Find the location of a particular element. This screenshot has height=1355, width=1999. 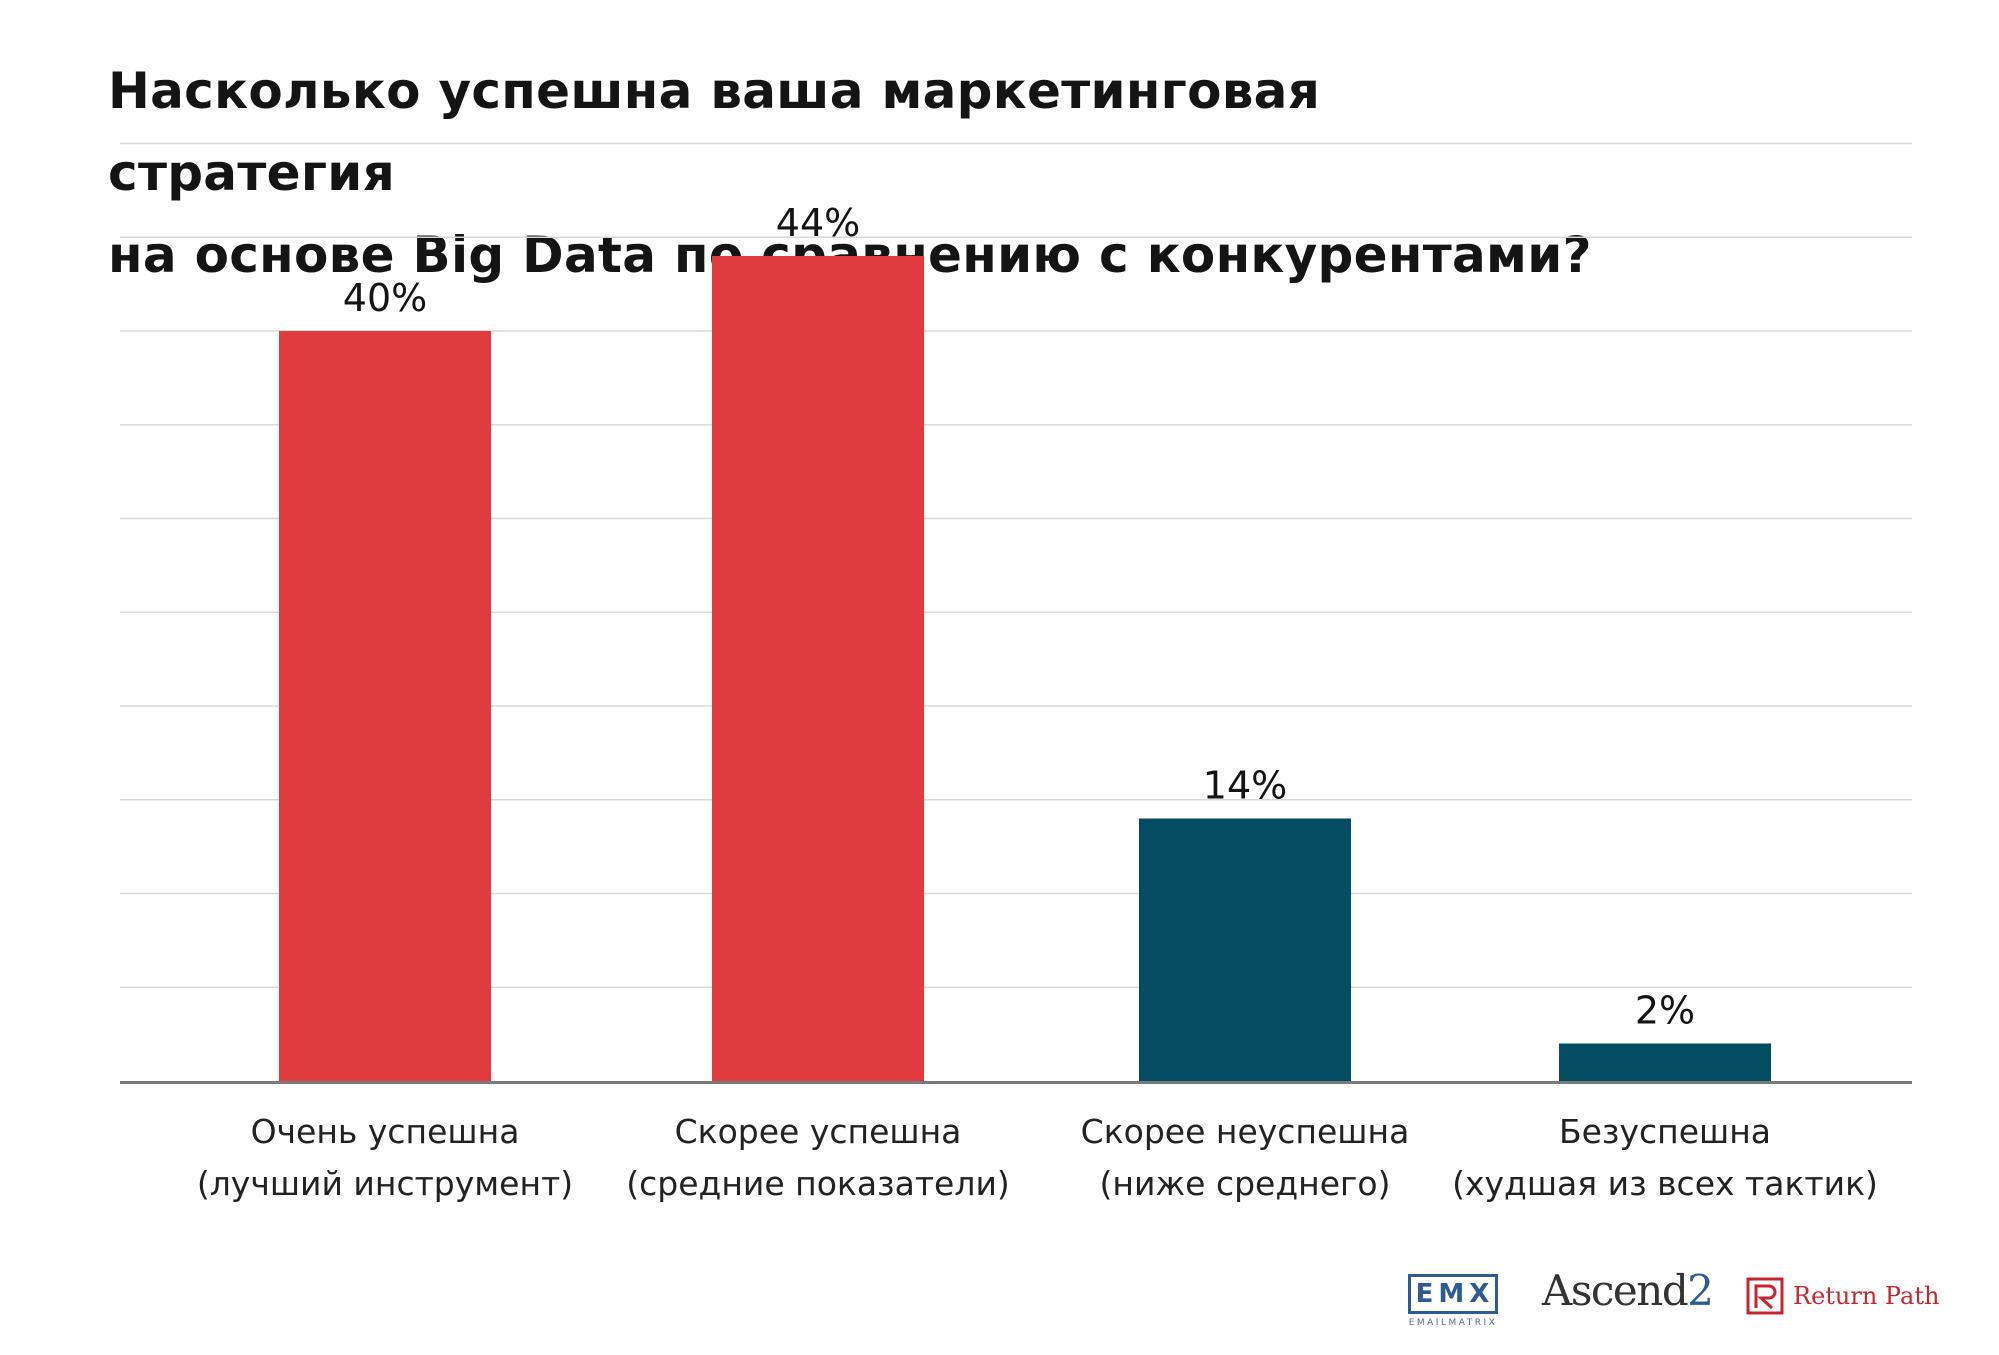

value-label-4: 2% is located at coordinates (1665, 1011).